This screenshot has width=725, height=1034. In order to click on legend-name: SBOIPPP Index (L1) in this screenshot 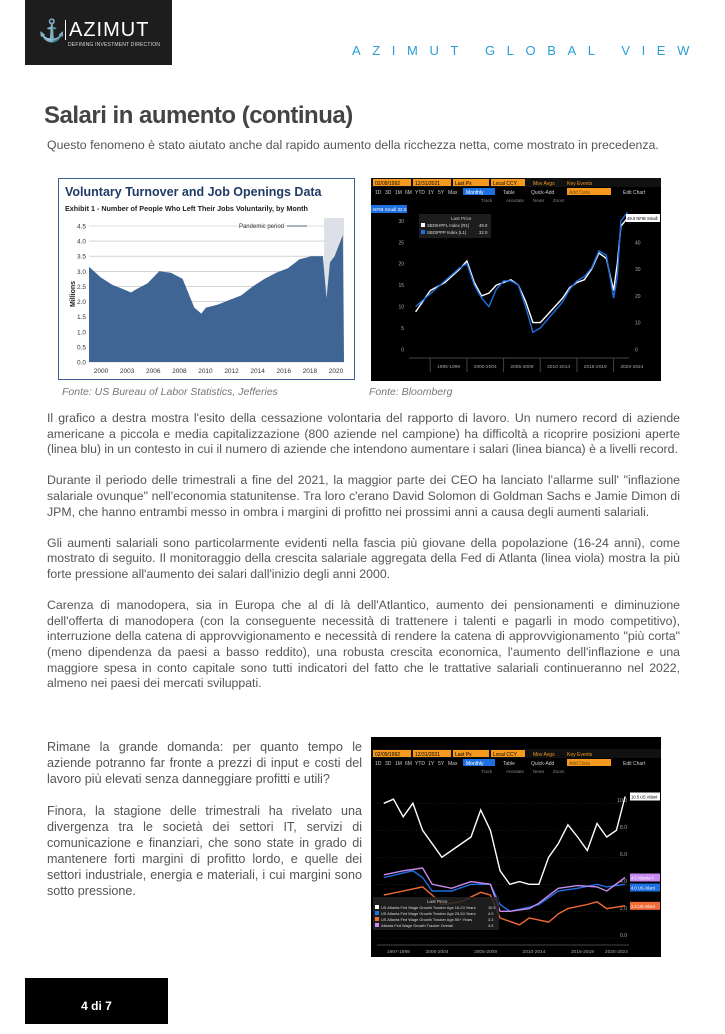, I will do `click(447, 232)`.